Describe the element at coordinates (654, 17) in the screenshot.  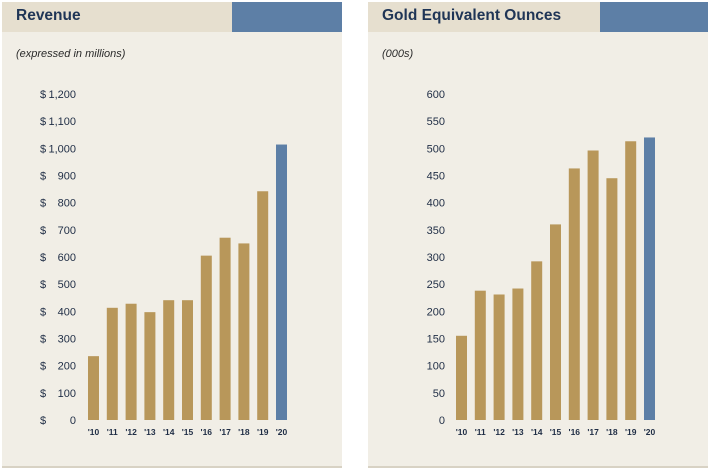
I see `ounces-header-accent` at that location.